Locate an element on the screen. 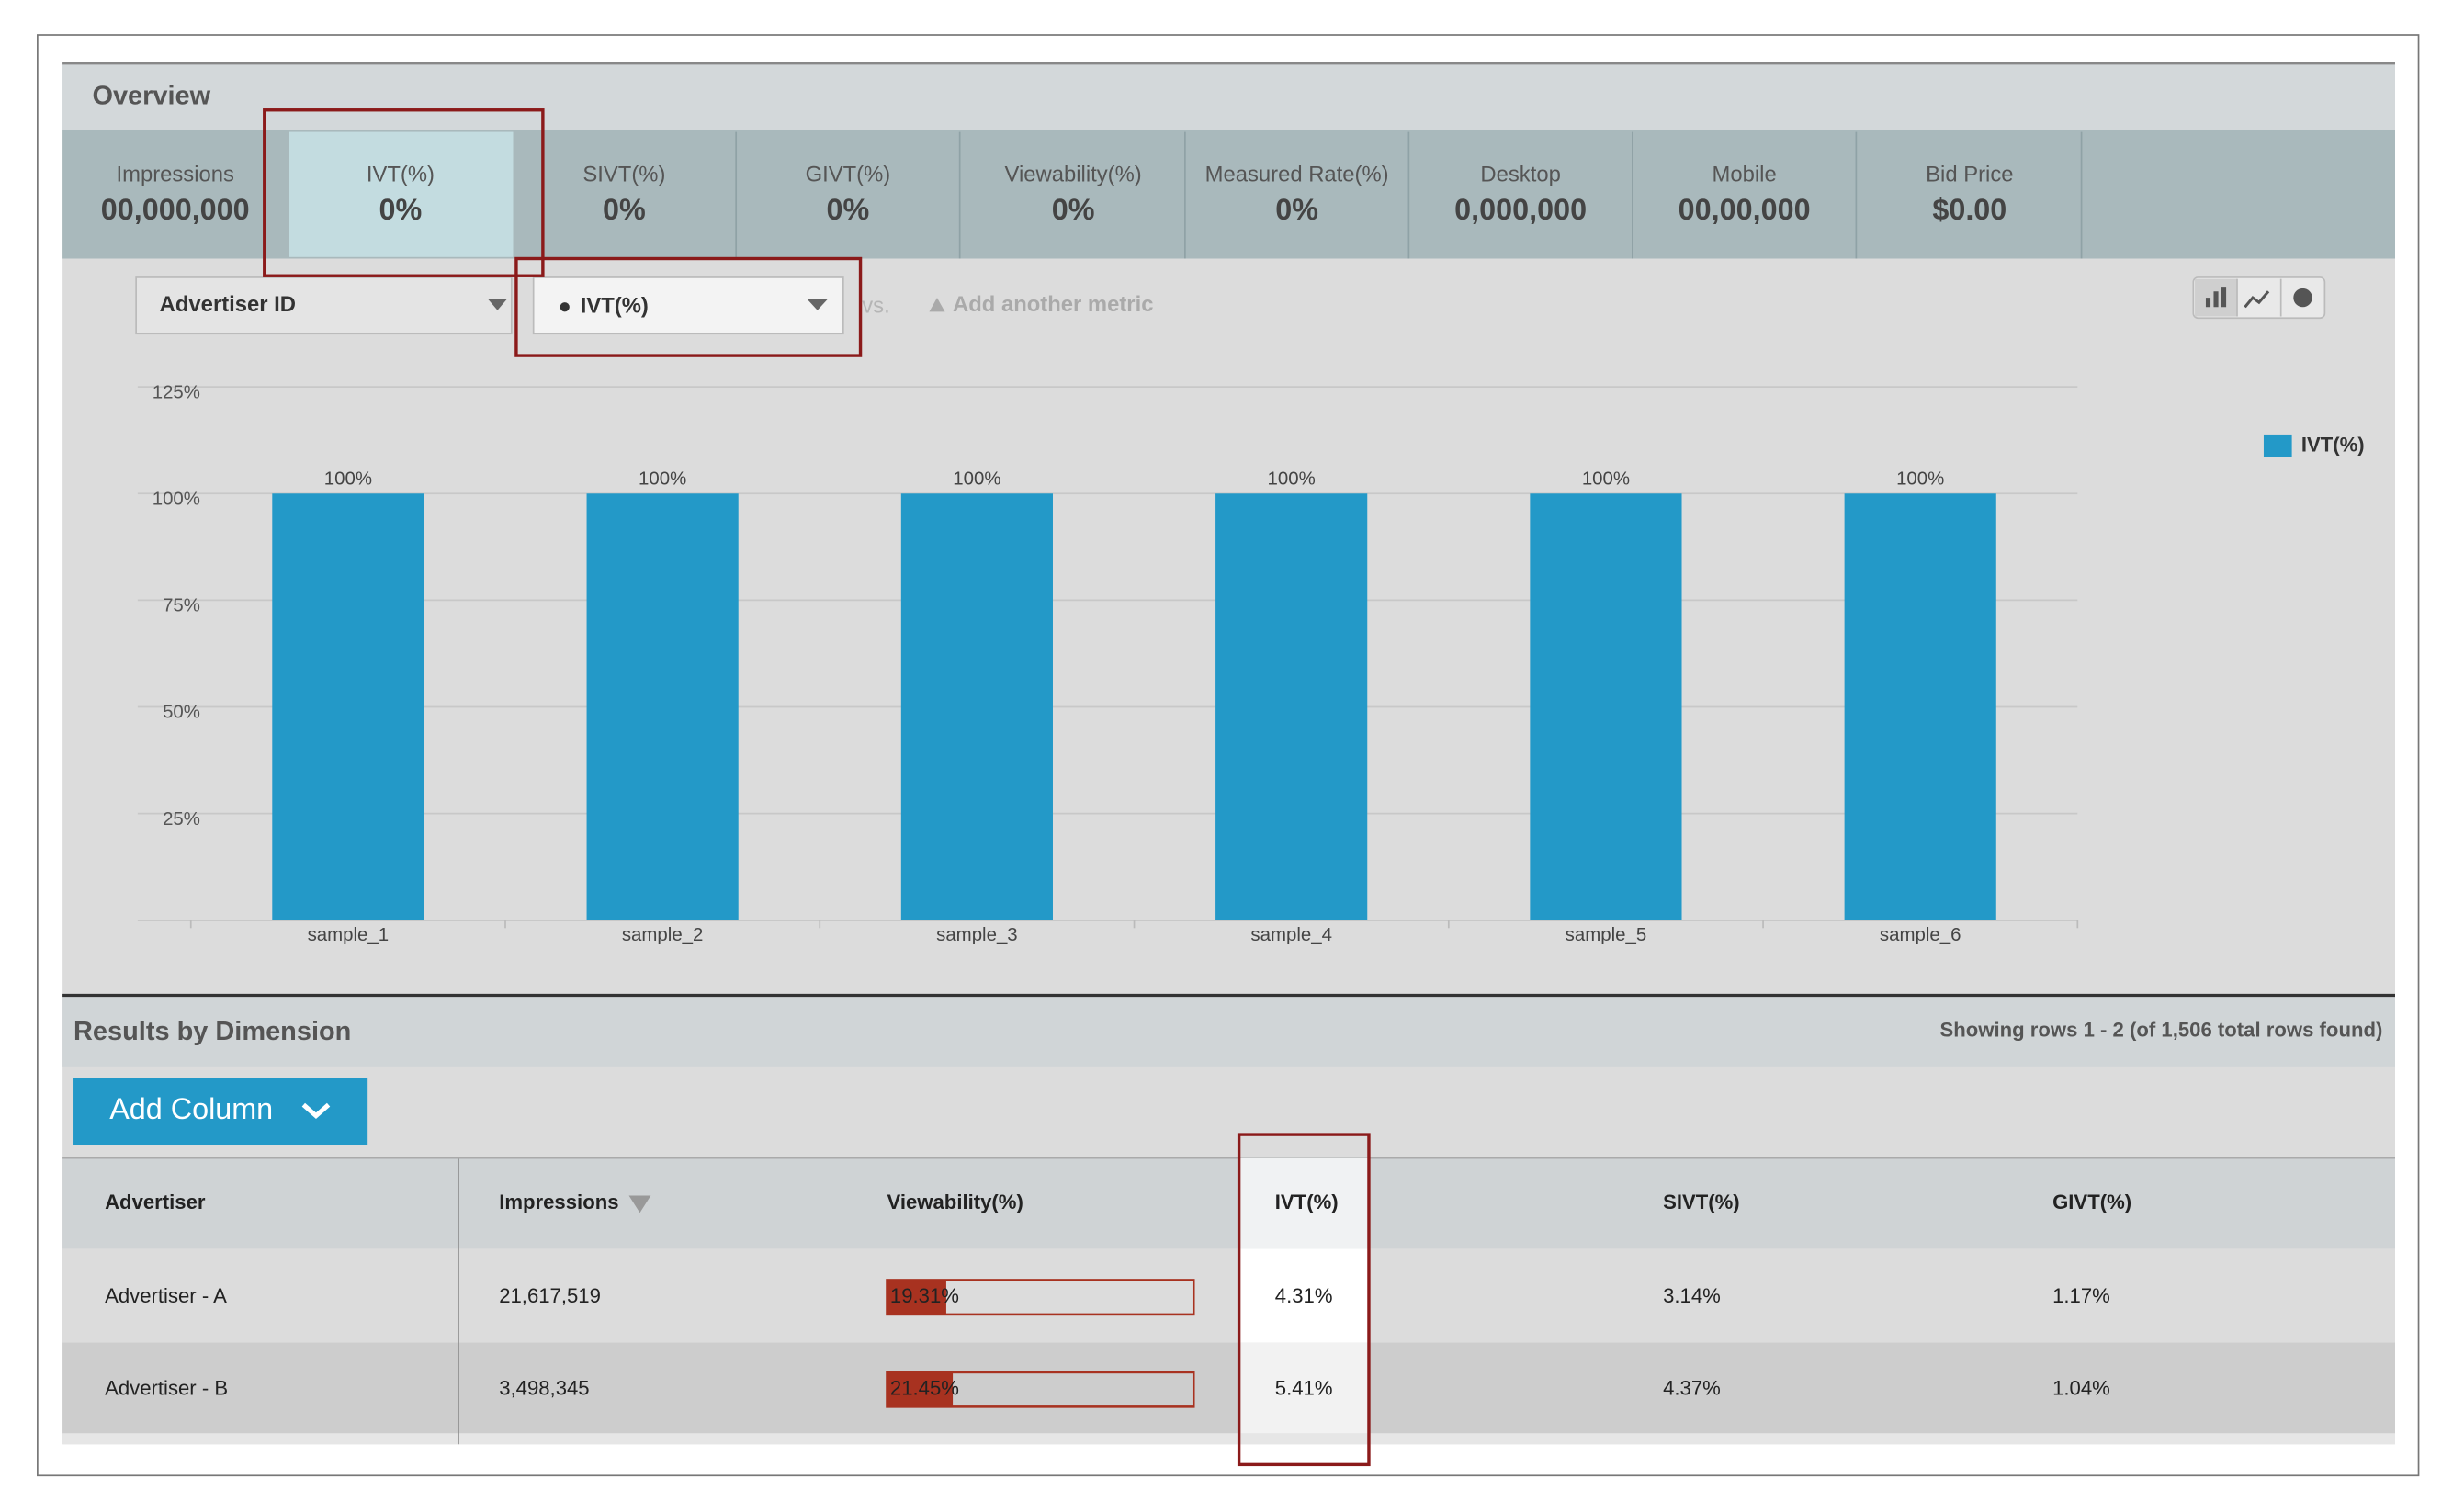 The image size is (2453, 1512). x-tick-label: sample_1 is located at coordinates (349, 935).